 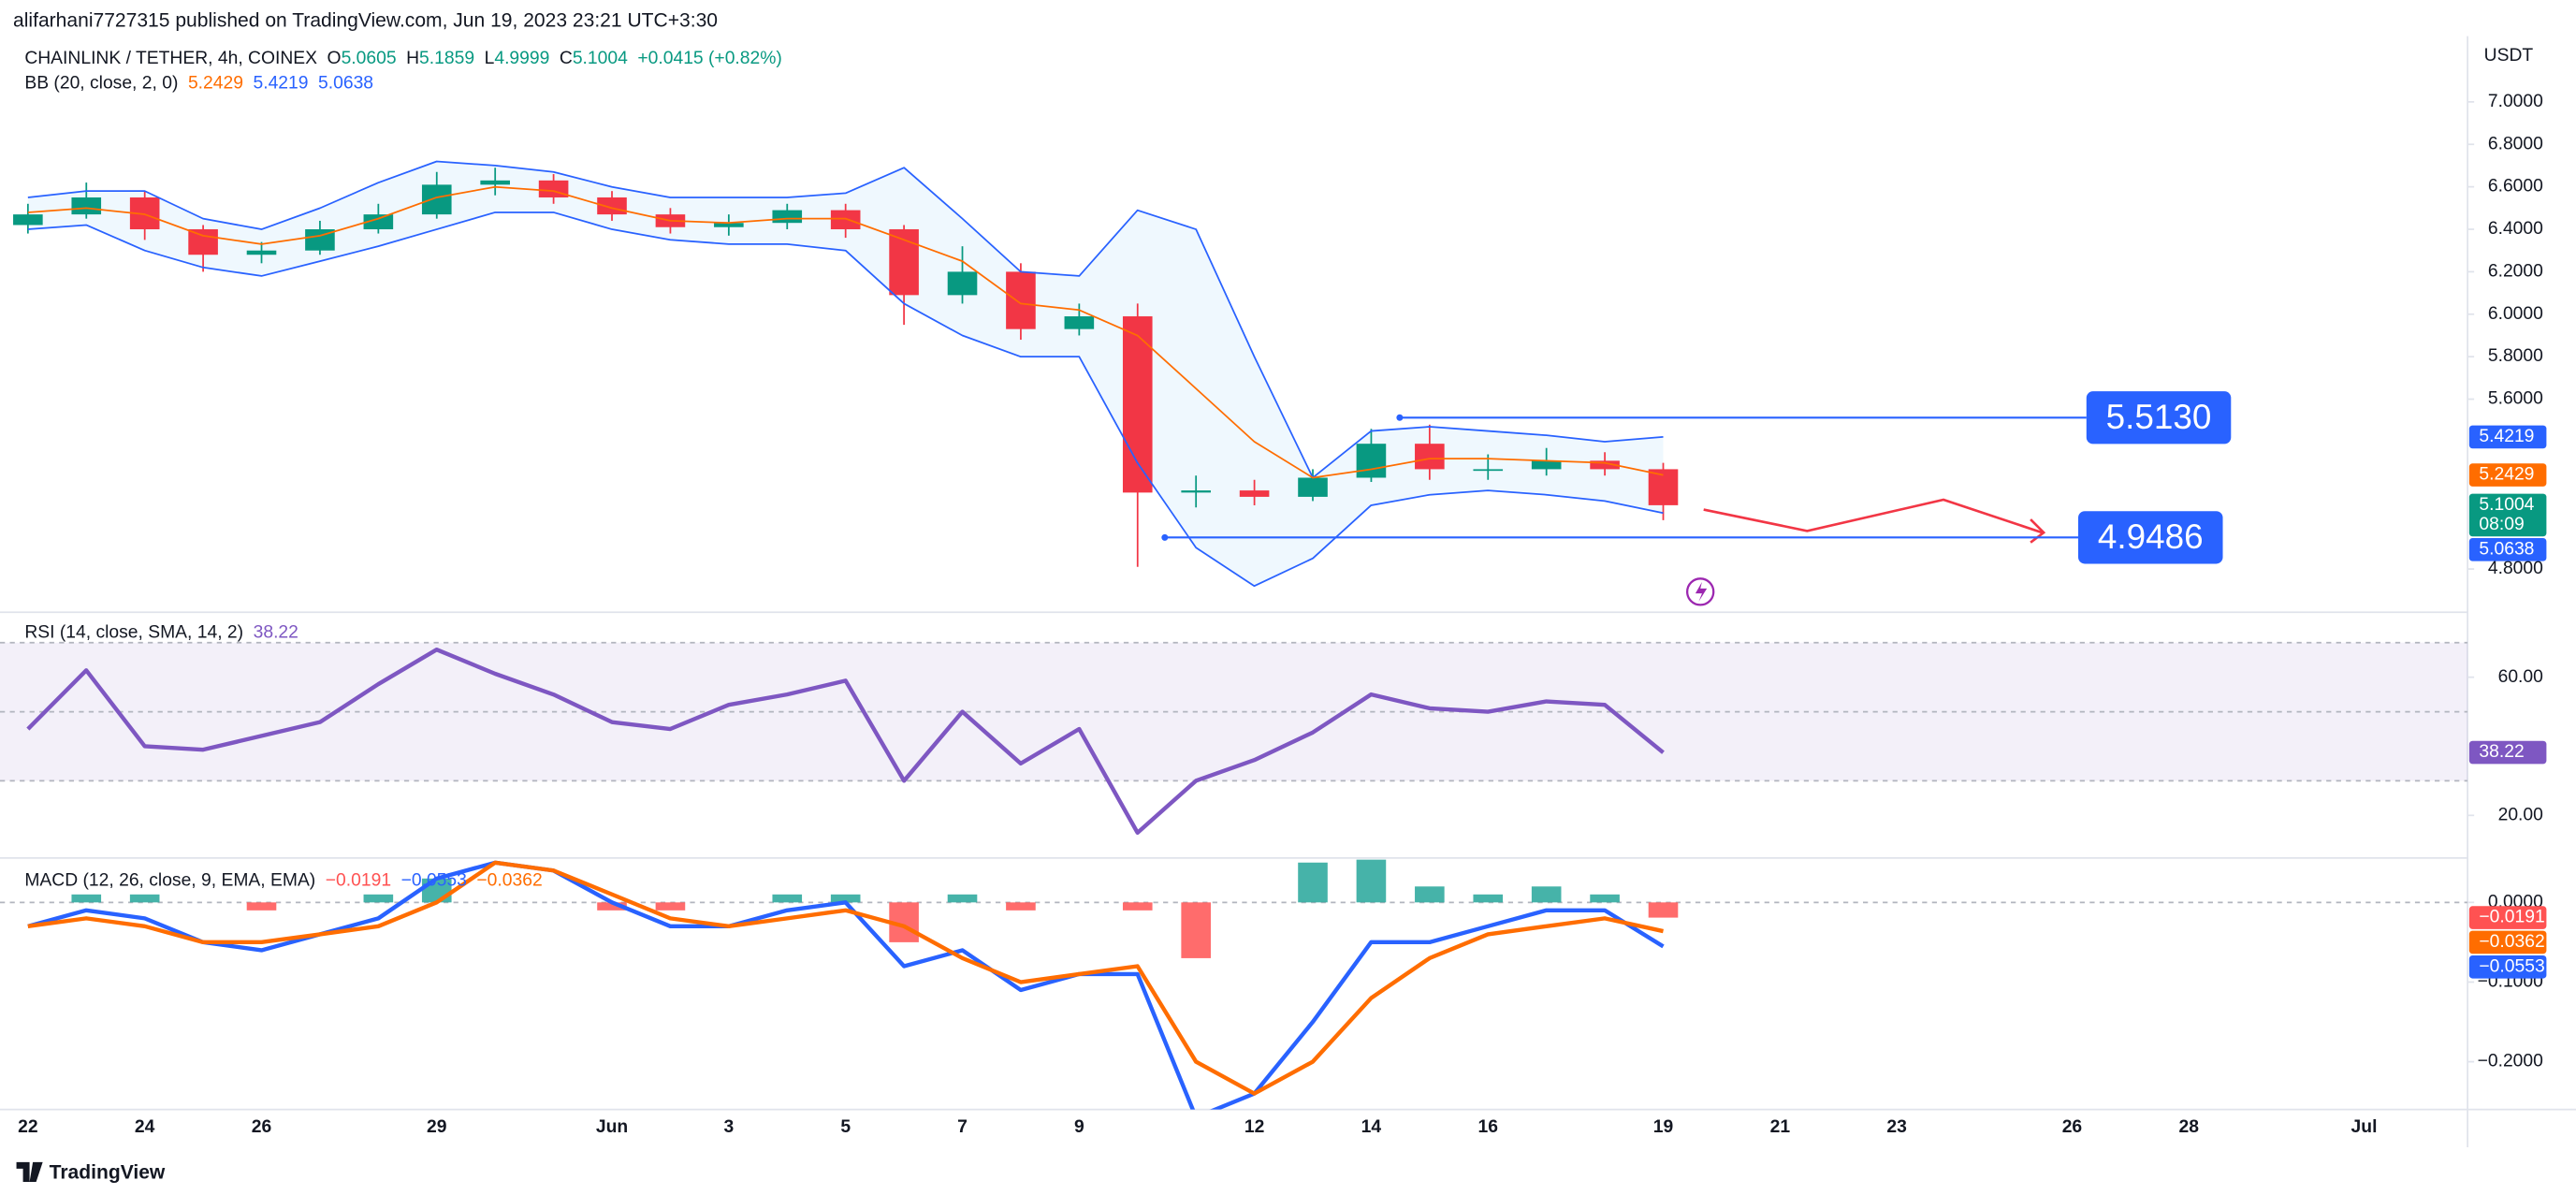 I want to click on x-tick-label: 24, so click(x=145, y=1127).